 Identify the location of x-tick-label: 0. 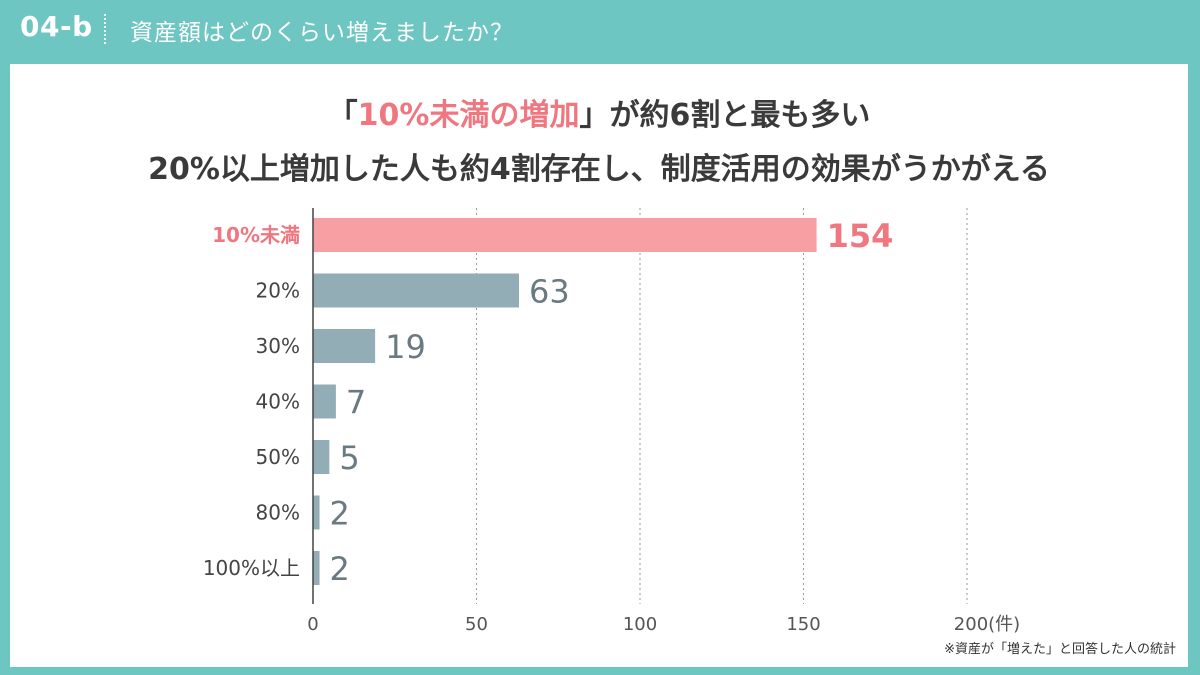
(312, 624).